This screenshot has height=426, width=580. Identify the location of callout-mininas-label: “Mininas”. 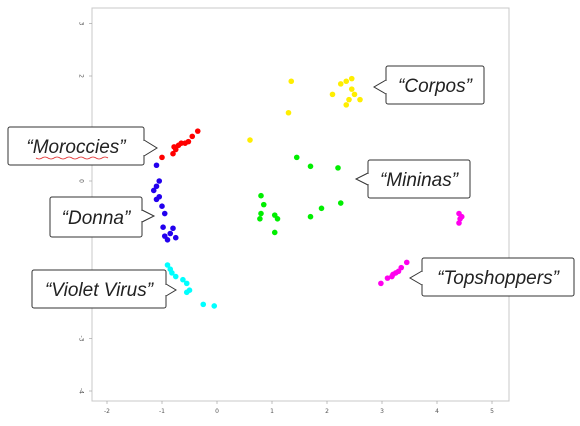
(420, 180).